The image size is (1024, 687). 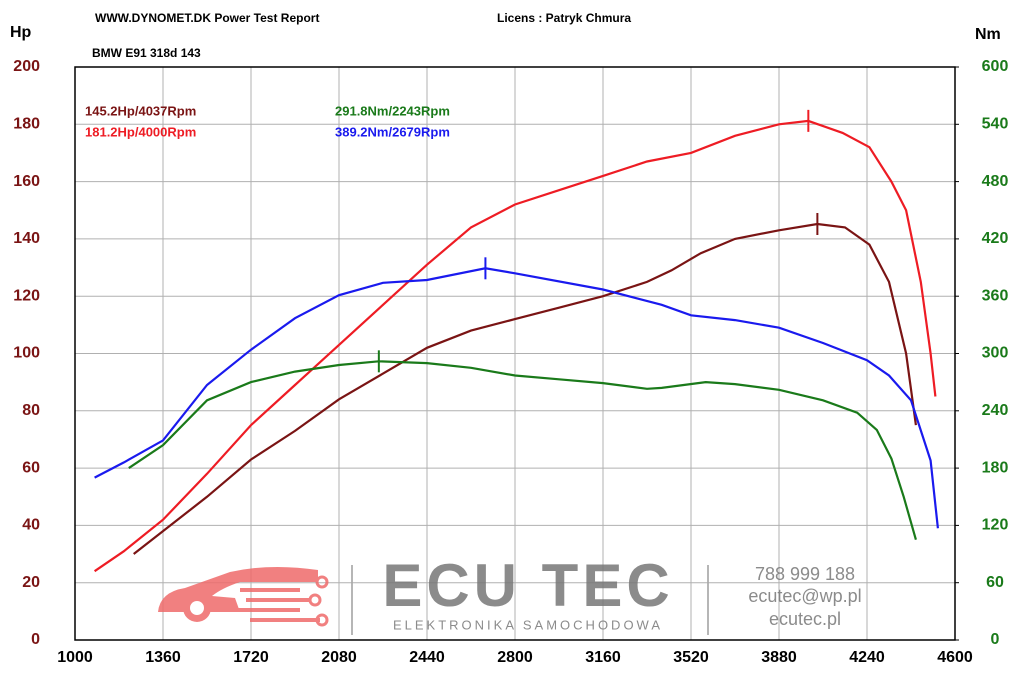 What do you see at coordinates (427, 657) in the screenshot?
I see `x-tick-label: 2440` at bounding box center [427, 657].